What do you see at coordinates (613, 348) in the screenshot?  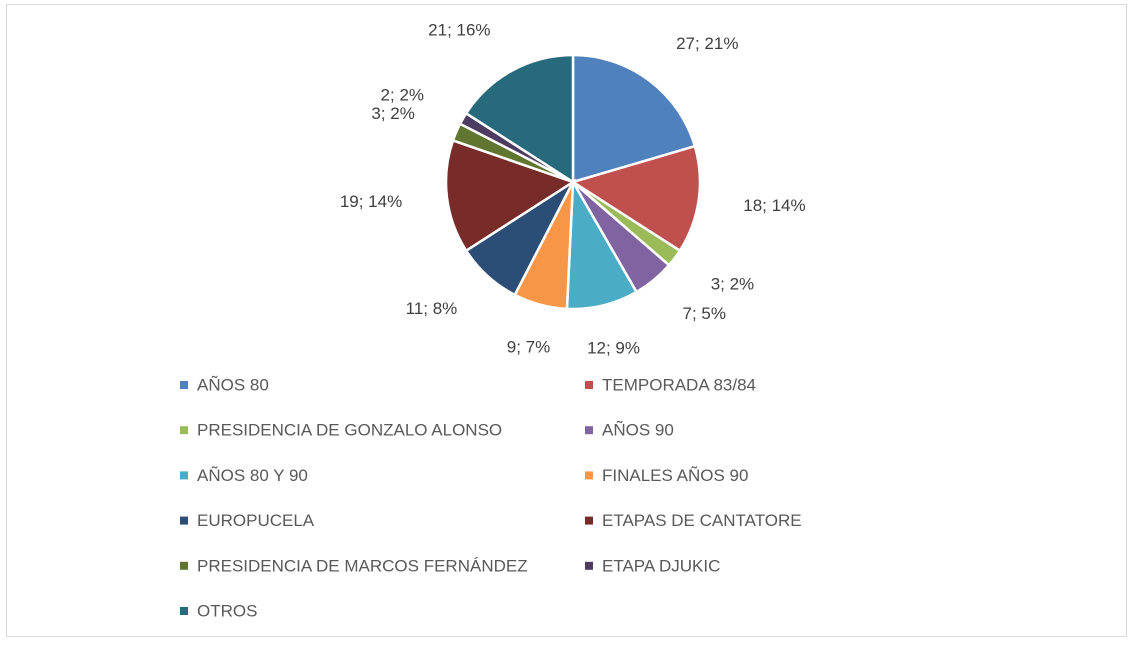 I see `data-label: 12; 9%` at bounding box center [613, 348].